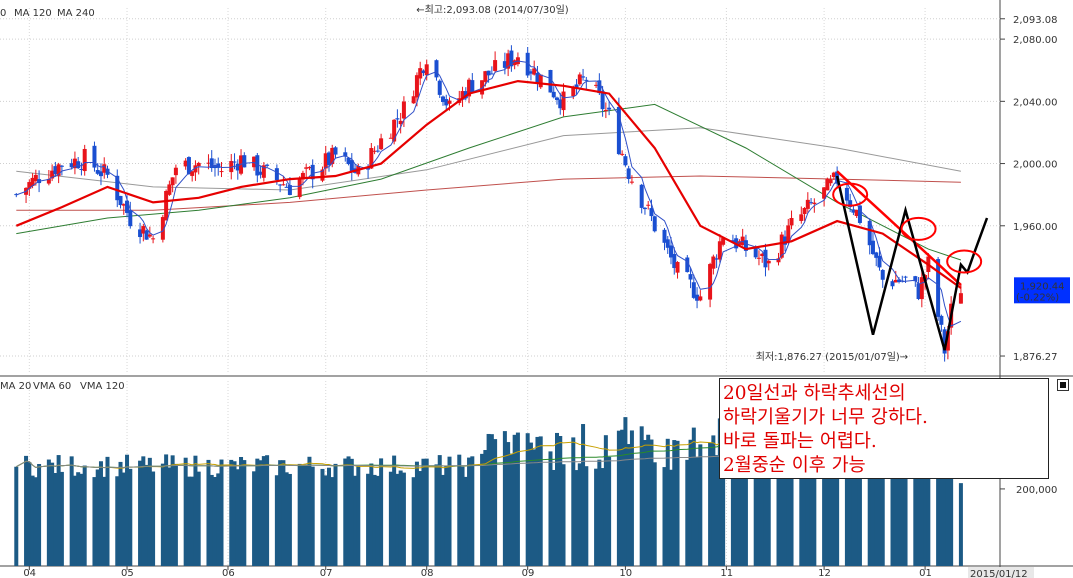  What do you see at coordinates (899, 228) in the screenshot?
I see `downtrend-line` at bounding box center [899, 228].